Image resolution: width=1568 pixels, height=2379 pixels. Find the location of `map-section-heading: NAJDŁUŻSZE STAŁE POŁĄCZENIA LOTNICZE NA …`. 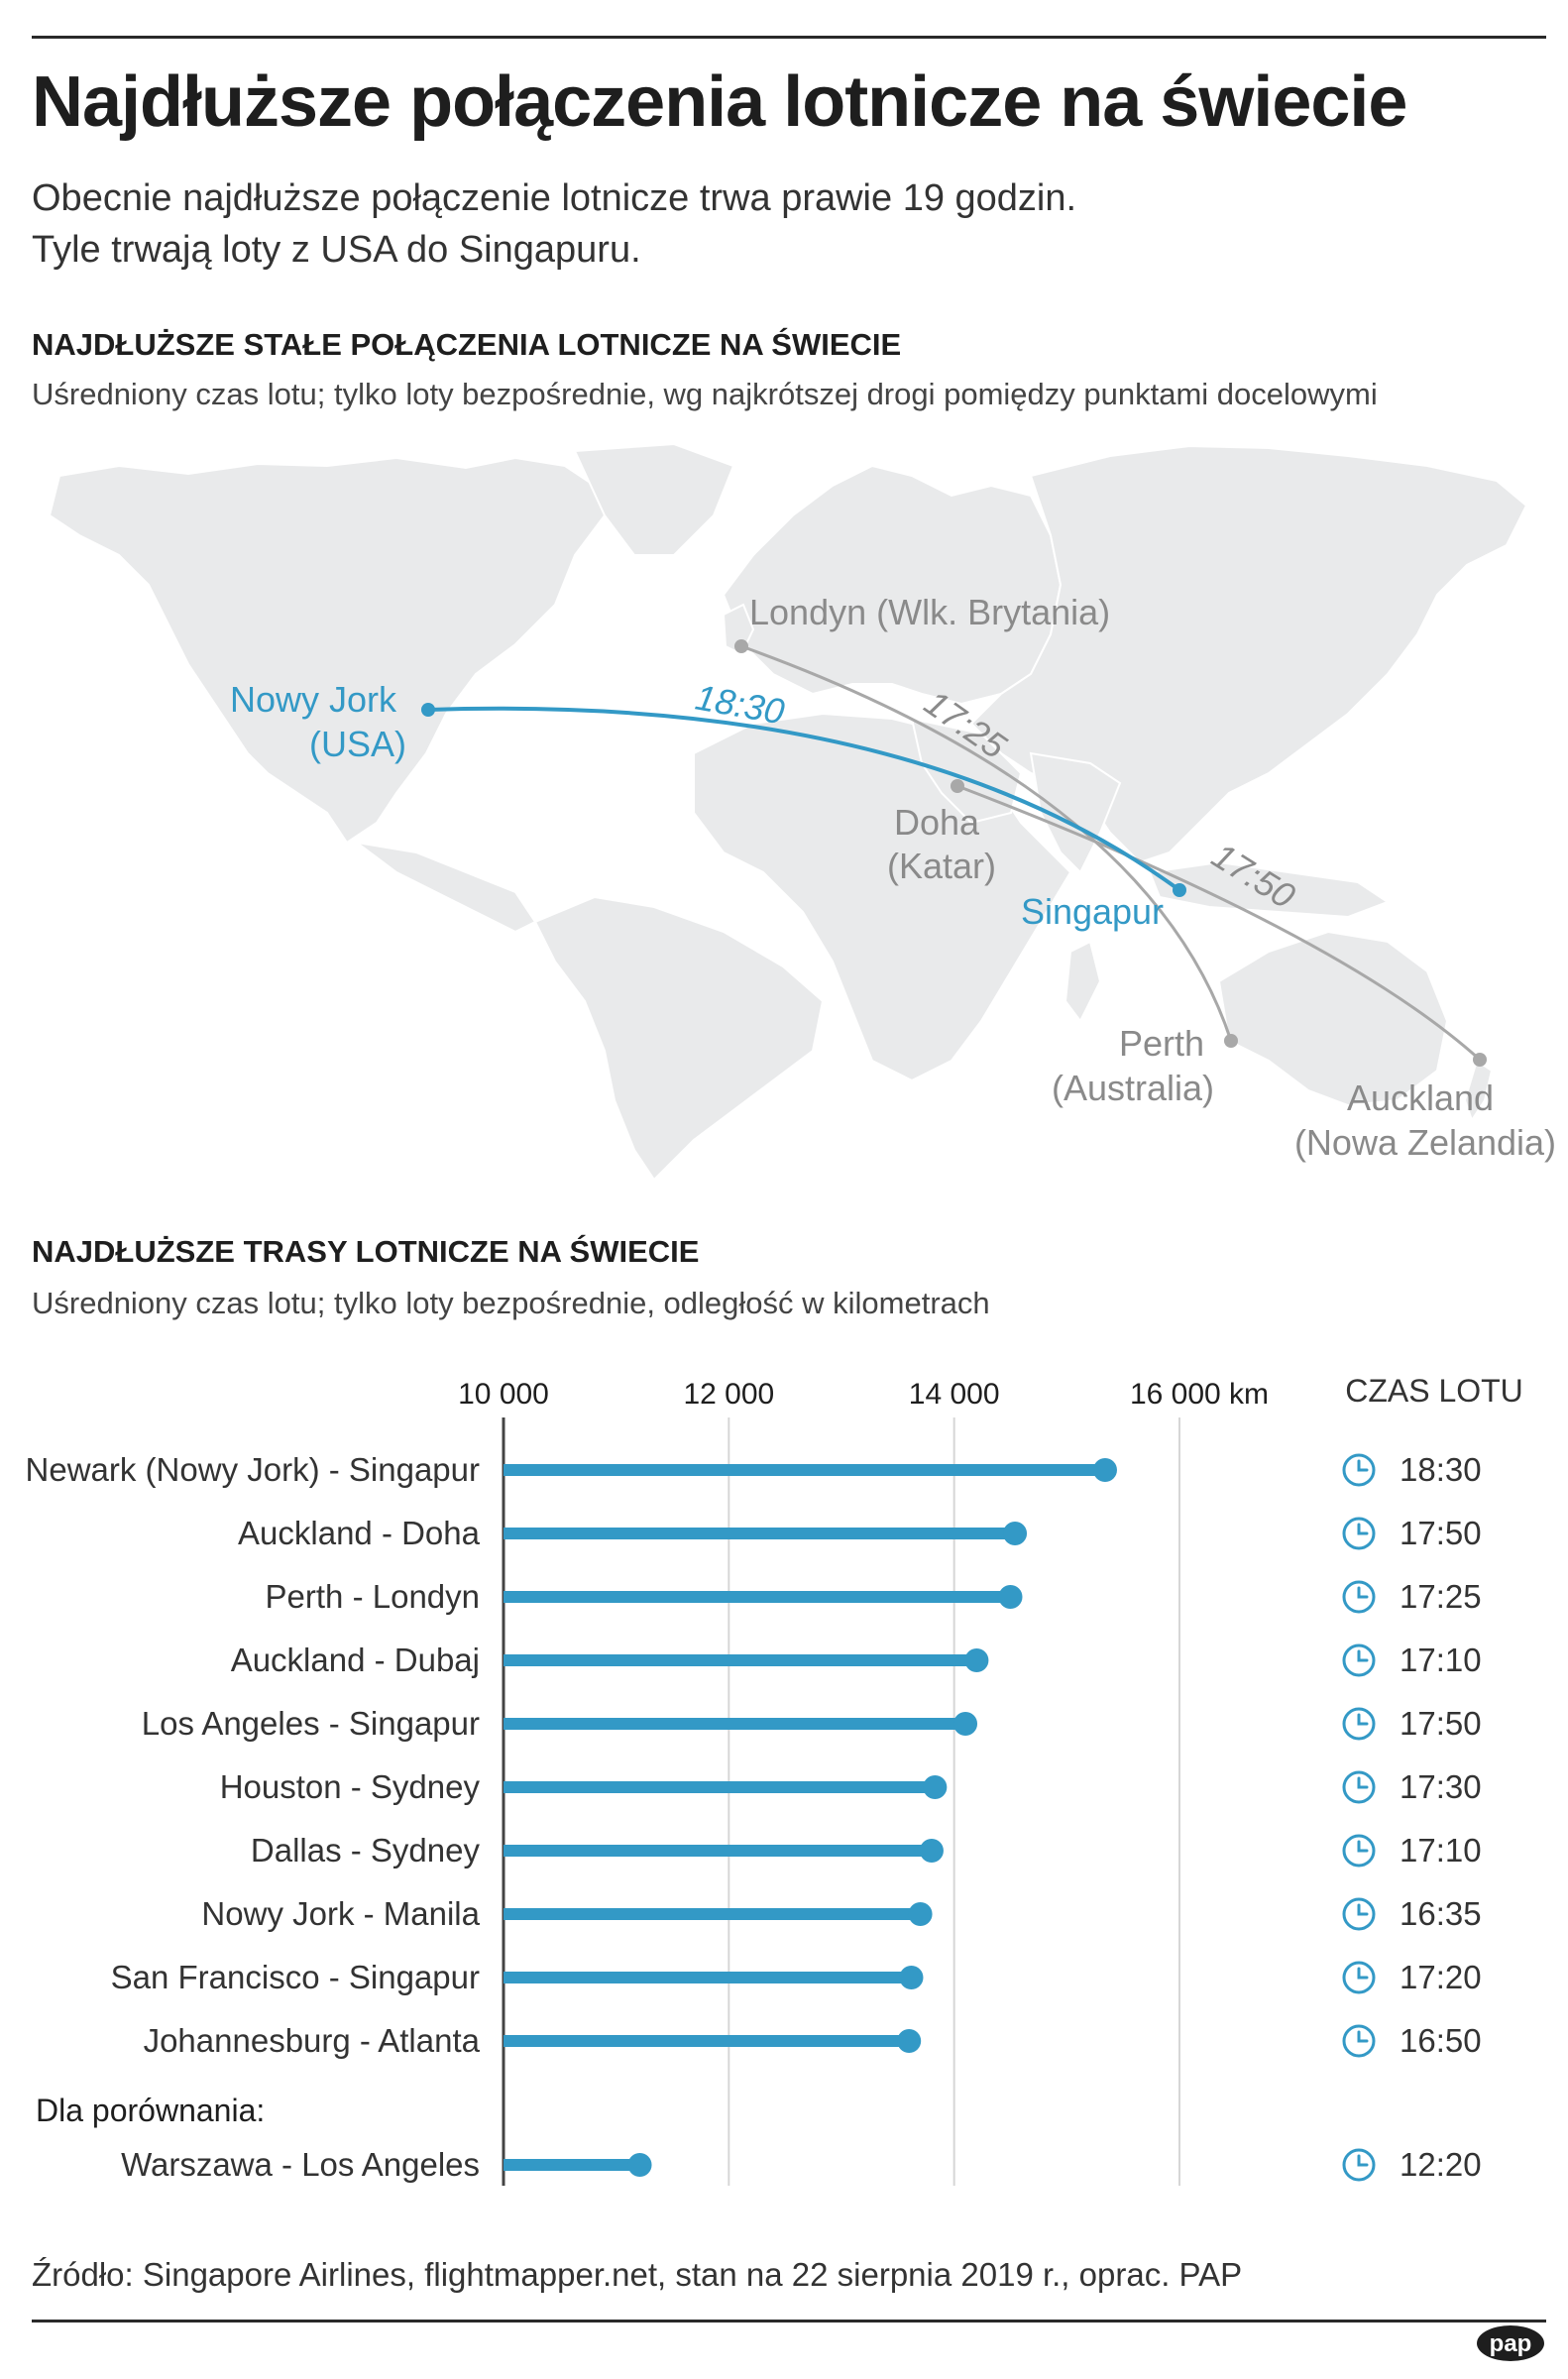

map-section-heading: NAJDŁUŻSZE STAŁE POŁĄCZENIA LOTNICZE NA … is located at coordinates (467, 344).